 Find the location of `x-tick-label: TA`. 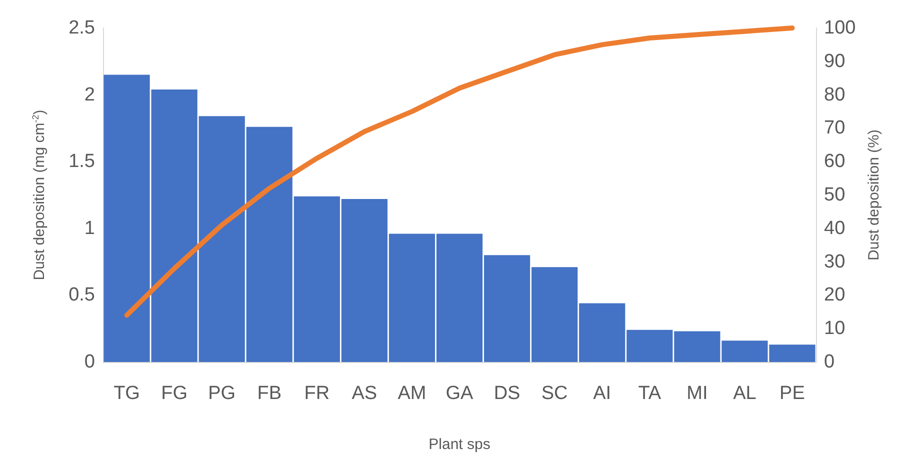

x-tick-label: TA is located at coordinates (650, 393).